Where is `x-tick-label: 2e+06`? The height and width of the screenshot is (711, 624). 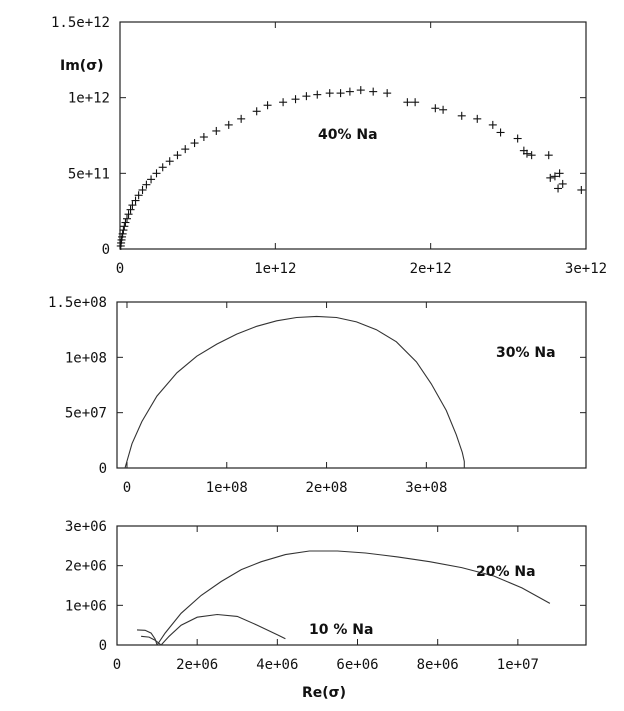 x-tick-label: 2e+06 is located at coordinates (197, 665).